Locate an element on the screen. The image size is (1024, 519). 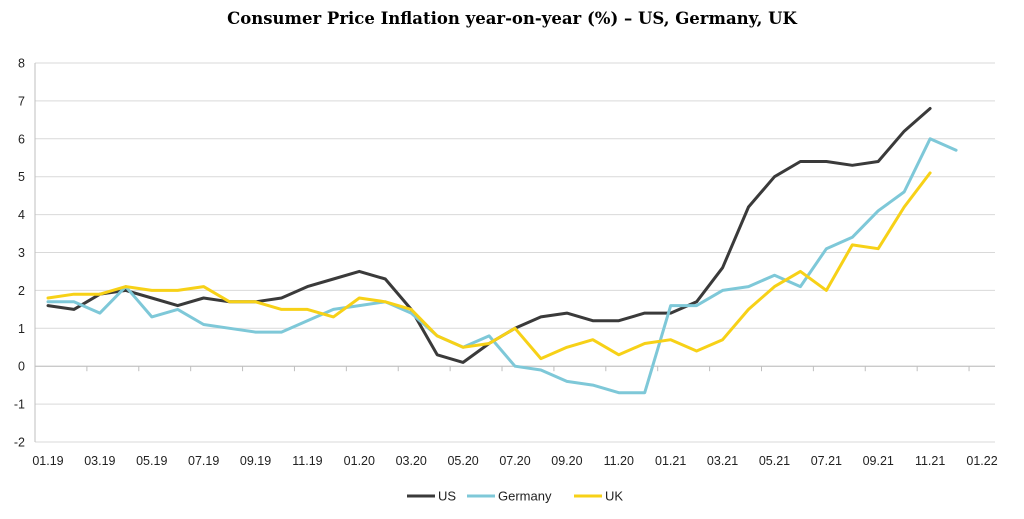
x-tick-label: 11.20 is located at coordinates (619, 461).